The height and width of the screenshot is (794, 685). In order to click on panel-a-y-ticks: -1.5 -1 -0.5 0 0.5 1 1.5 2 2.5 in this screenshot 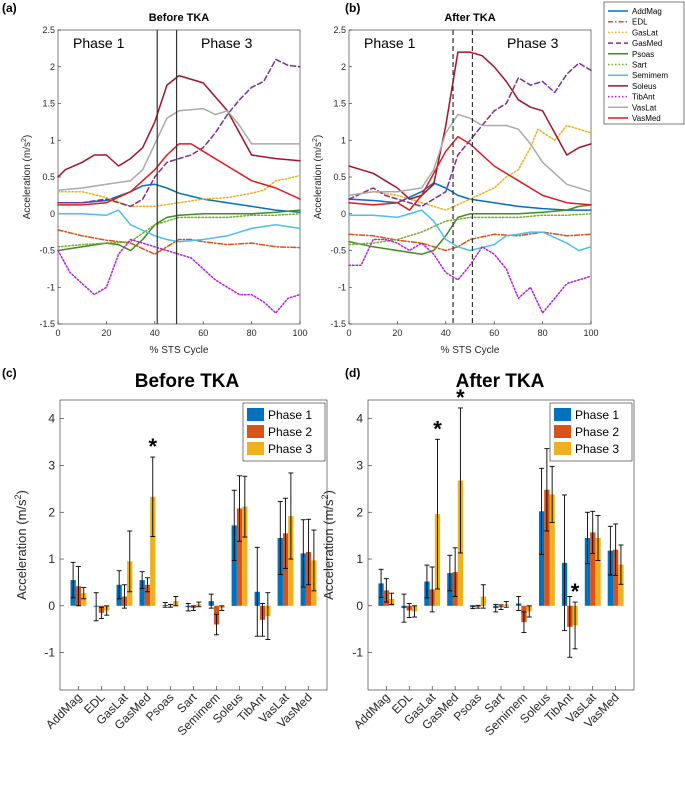, I will do `click(50, 177)`.